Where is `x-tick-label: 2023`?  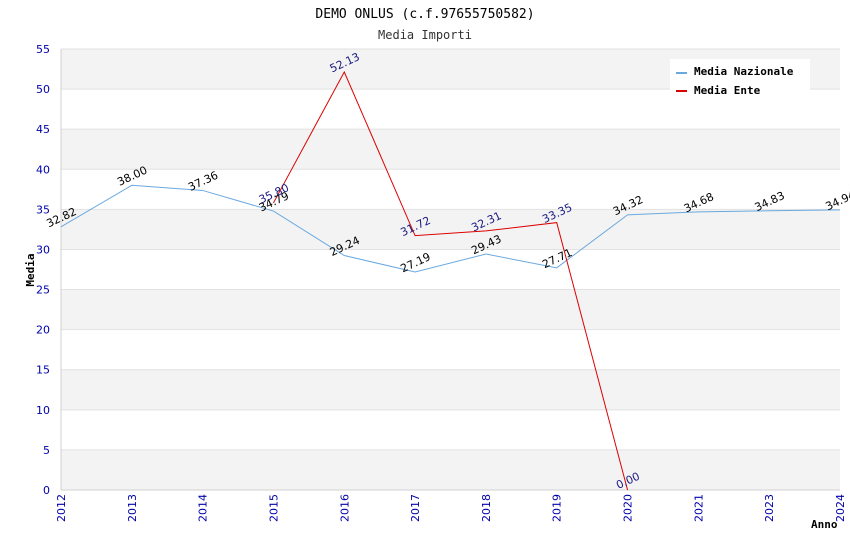
x-tick-label: 2023 is located at coordinates (769, 508).